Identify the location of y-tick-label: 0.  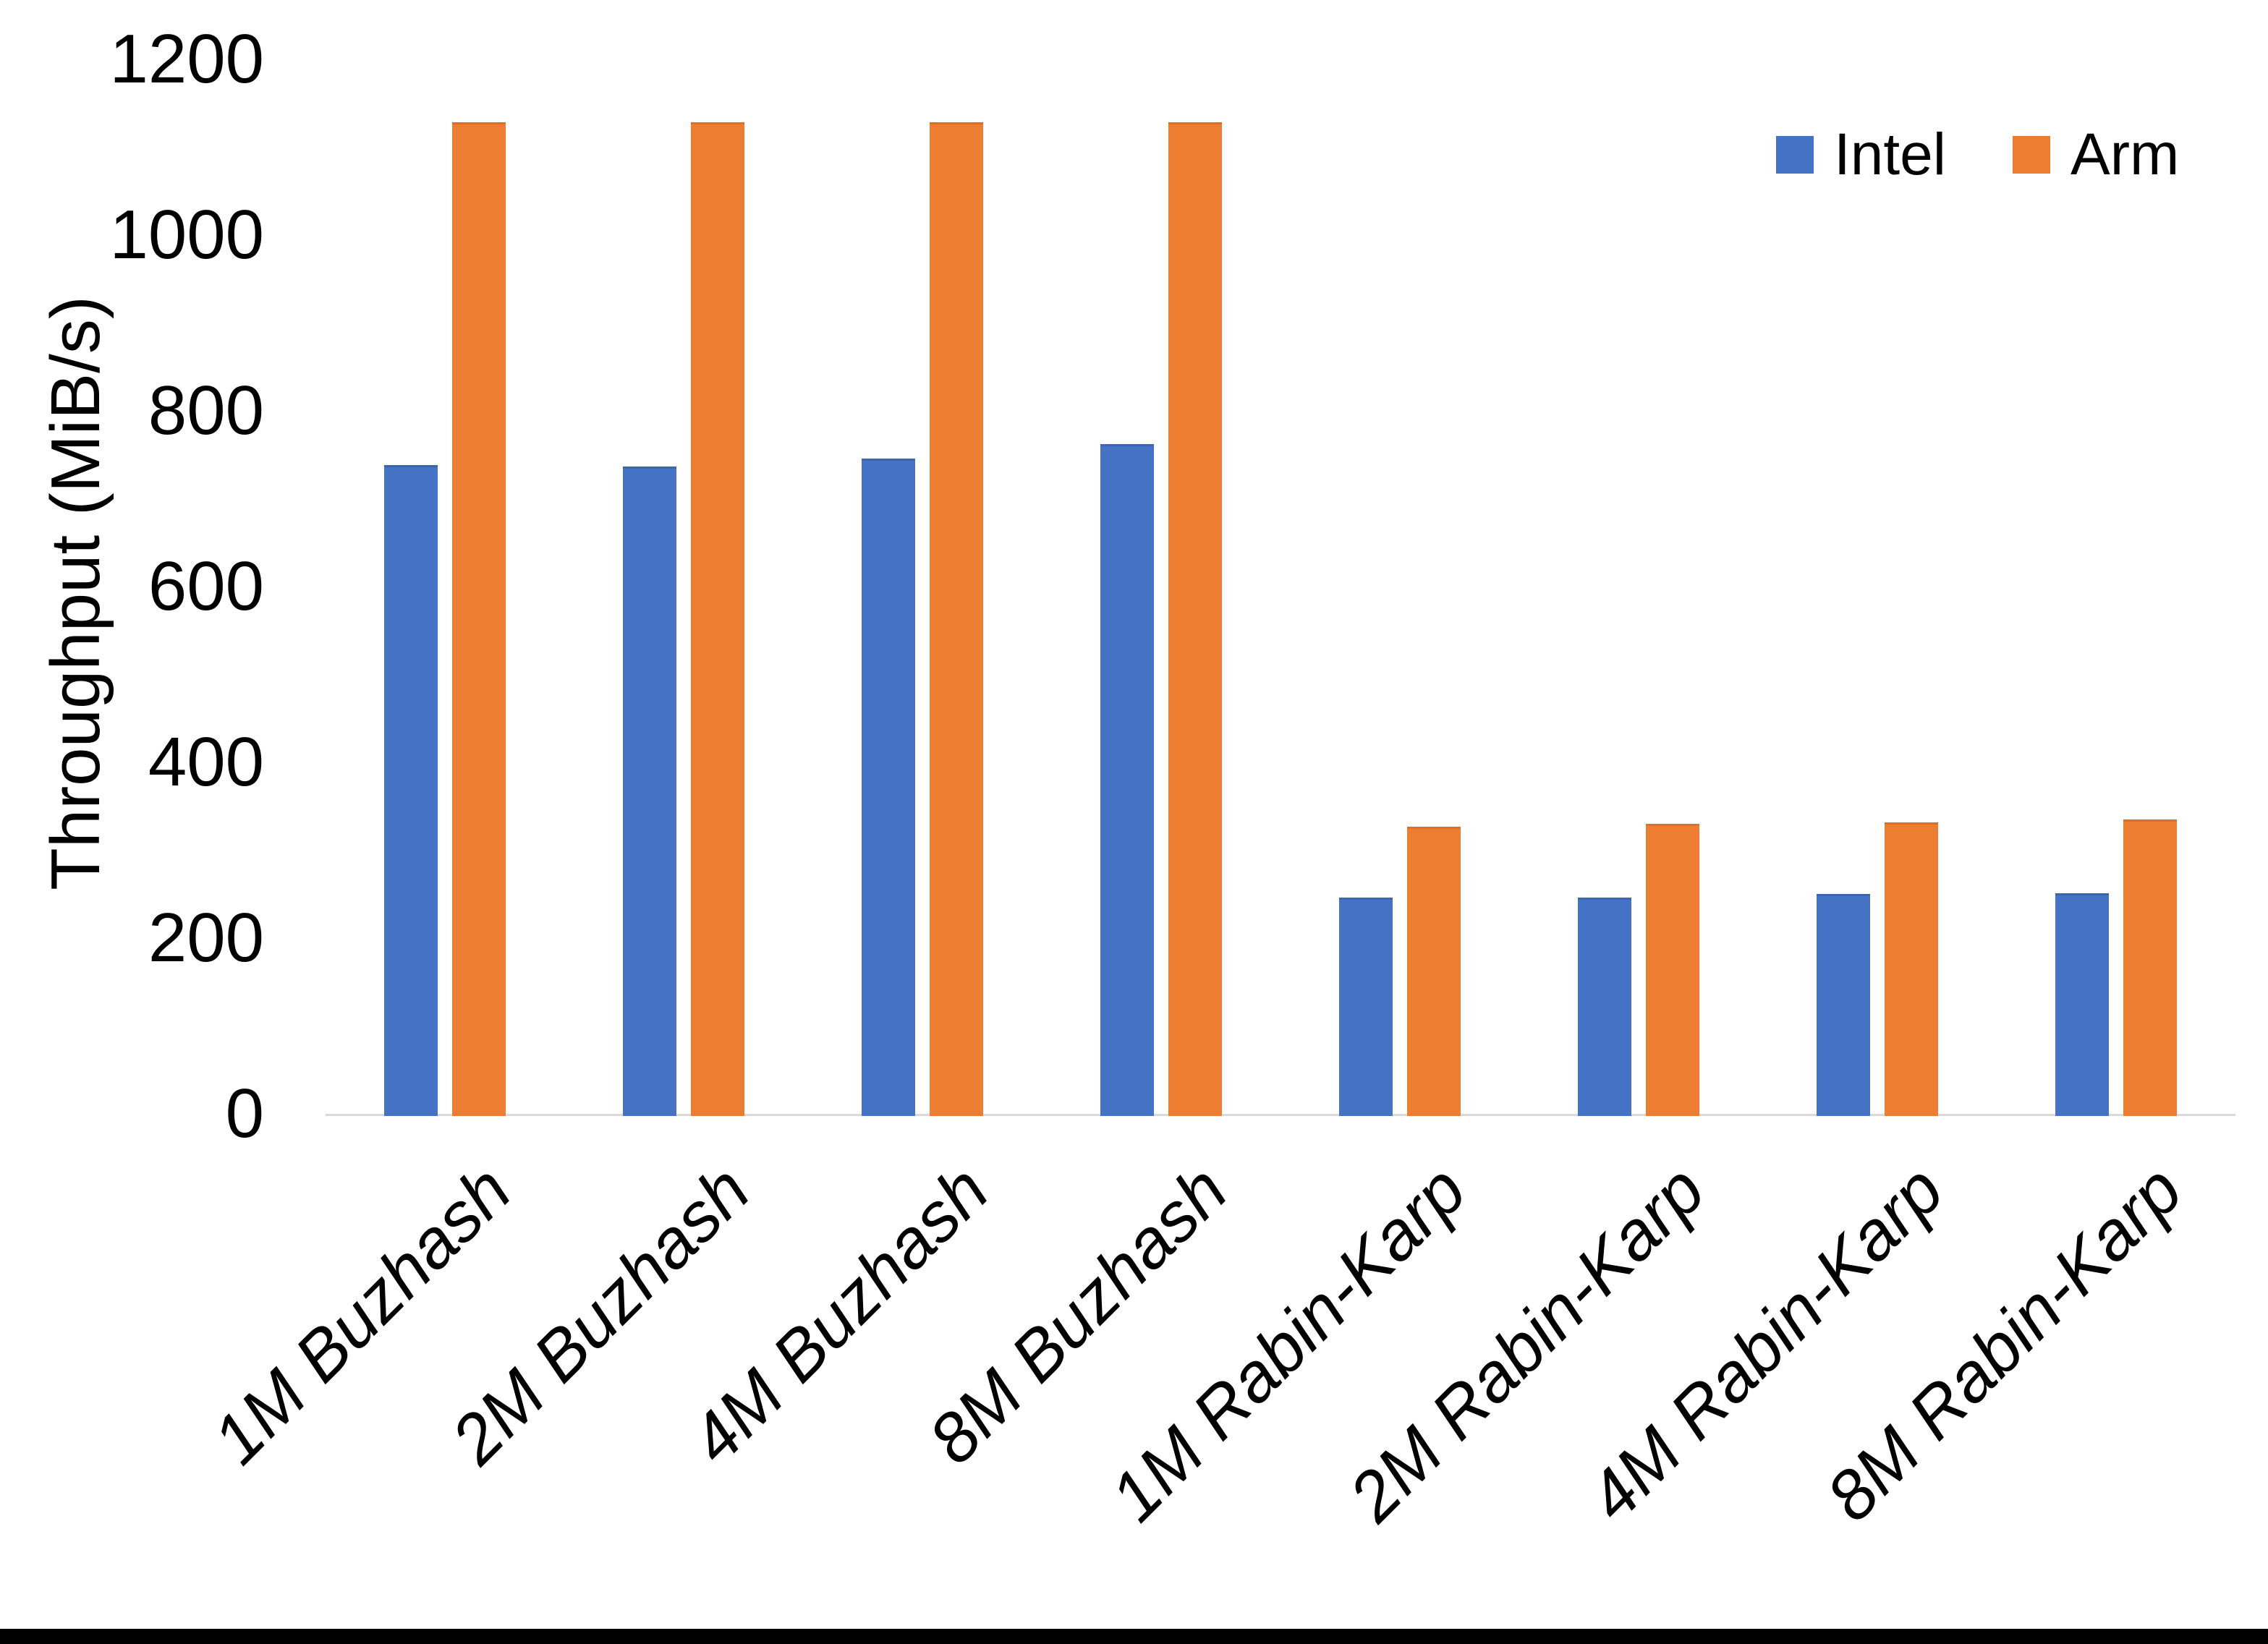
(245, 1113).